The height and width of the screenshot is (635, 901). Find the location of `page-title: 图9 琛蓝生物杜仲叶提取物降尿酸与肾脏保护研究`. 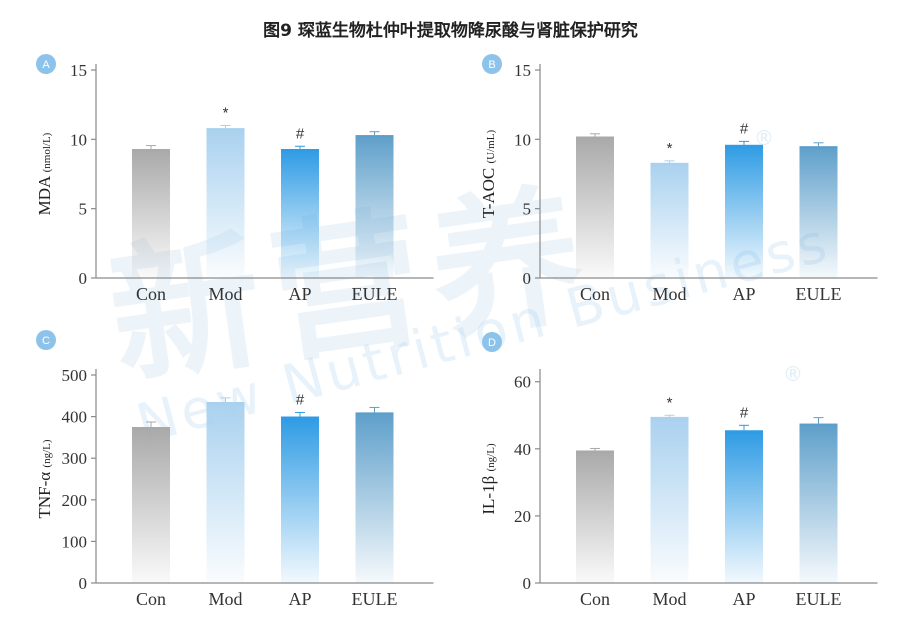

page-title: 图9 琛蓝生物杜仲叶提取物降尿酸与肾脏保护研究 is located at coordinates (450, 31).